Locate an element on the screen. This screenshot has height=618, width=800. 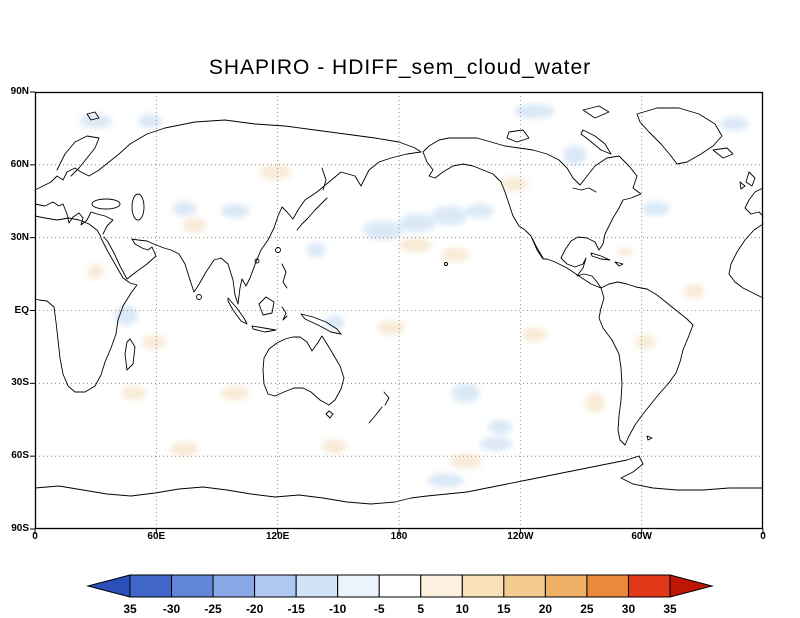
colorbar-tick-label: 30 is located at coordinates (629, 609).